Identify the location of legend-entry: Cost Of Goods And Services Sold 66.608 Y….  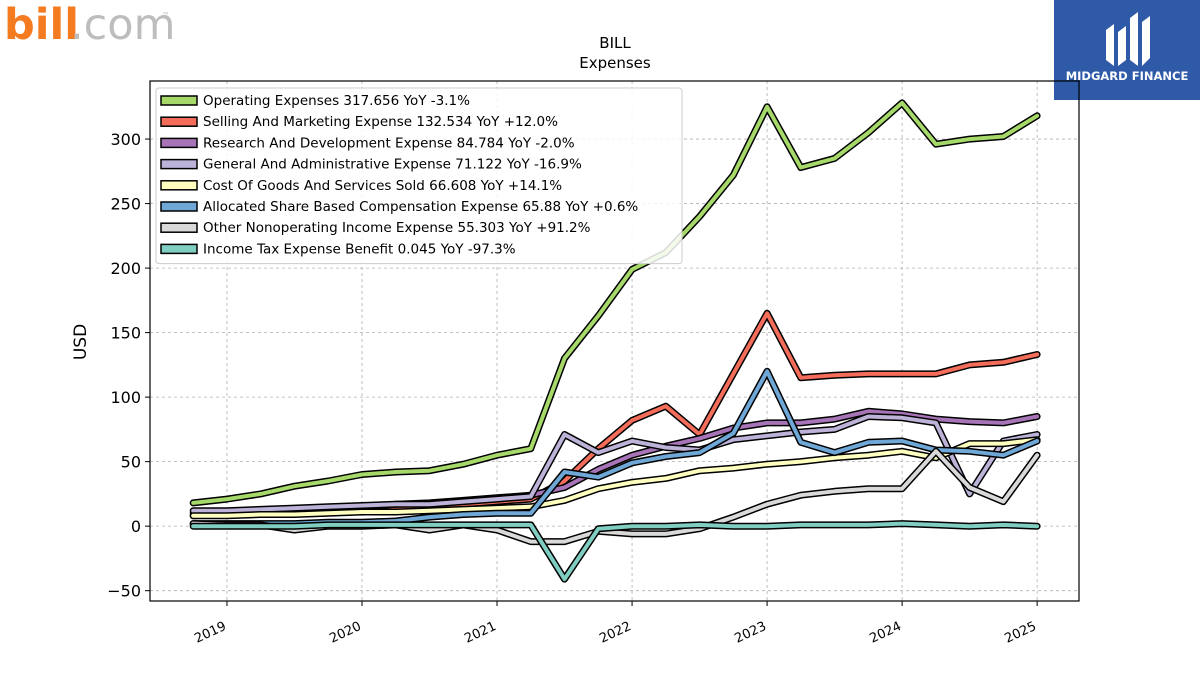
(382, 186).